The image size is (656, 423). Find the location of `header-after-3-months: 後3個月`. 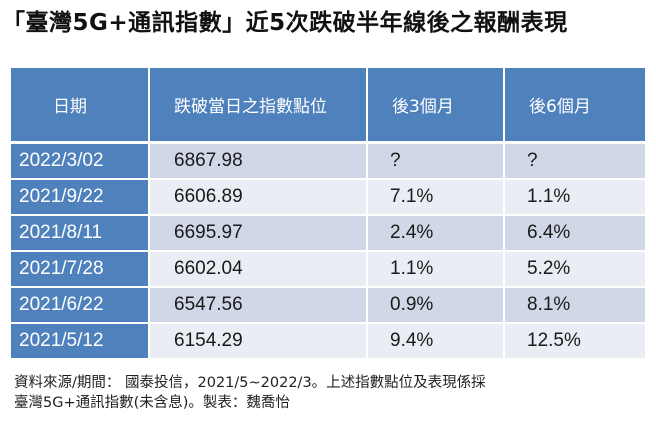

header-after-3-months: 後3個月 is located at coordinates (436, 106).